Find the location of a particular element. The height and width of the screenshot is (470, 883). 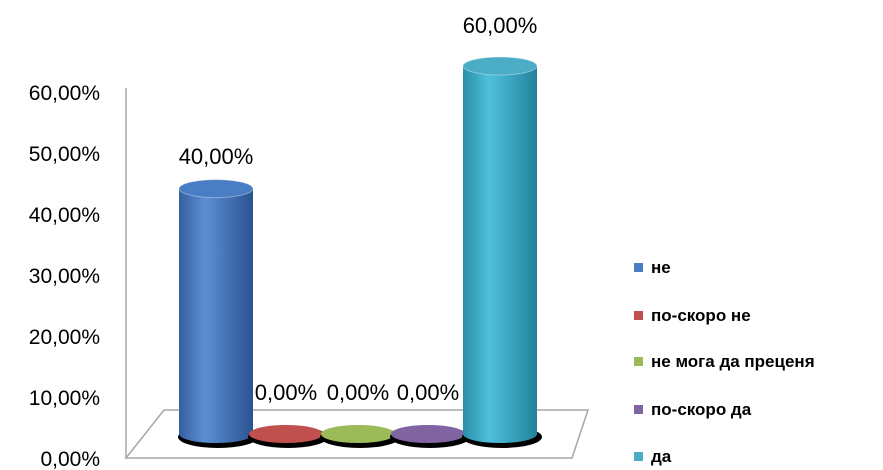

legend-label: по-скоро да is located at coordinates (701, 409).